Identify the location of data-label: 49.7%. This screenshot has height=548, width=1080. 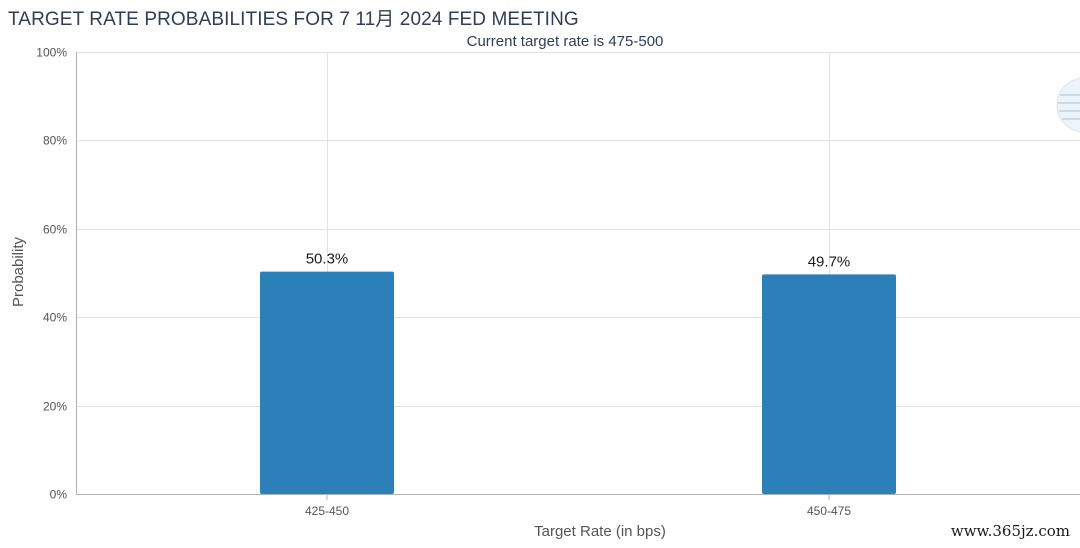
(829, 261).